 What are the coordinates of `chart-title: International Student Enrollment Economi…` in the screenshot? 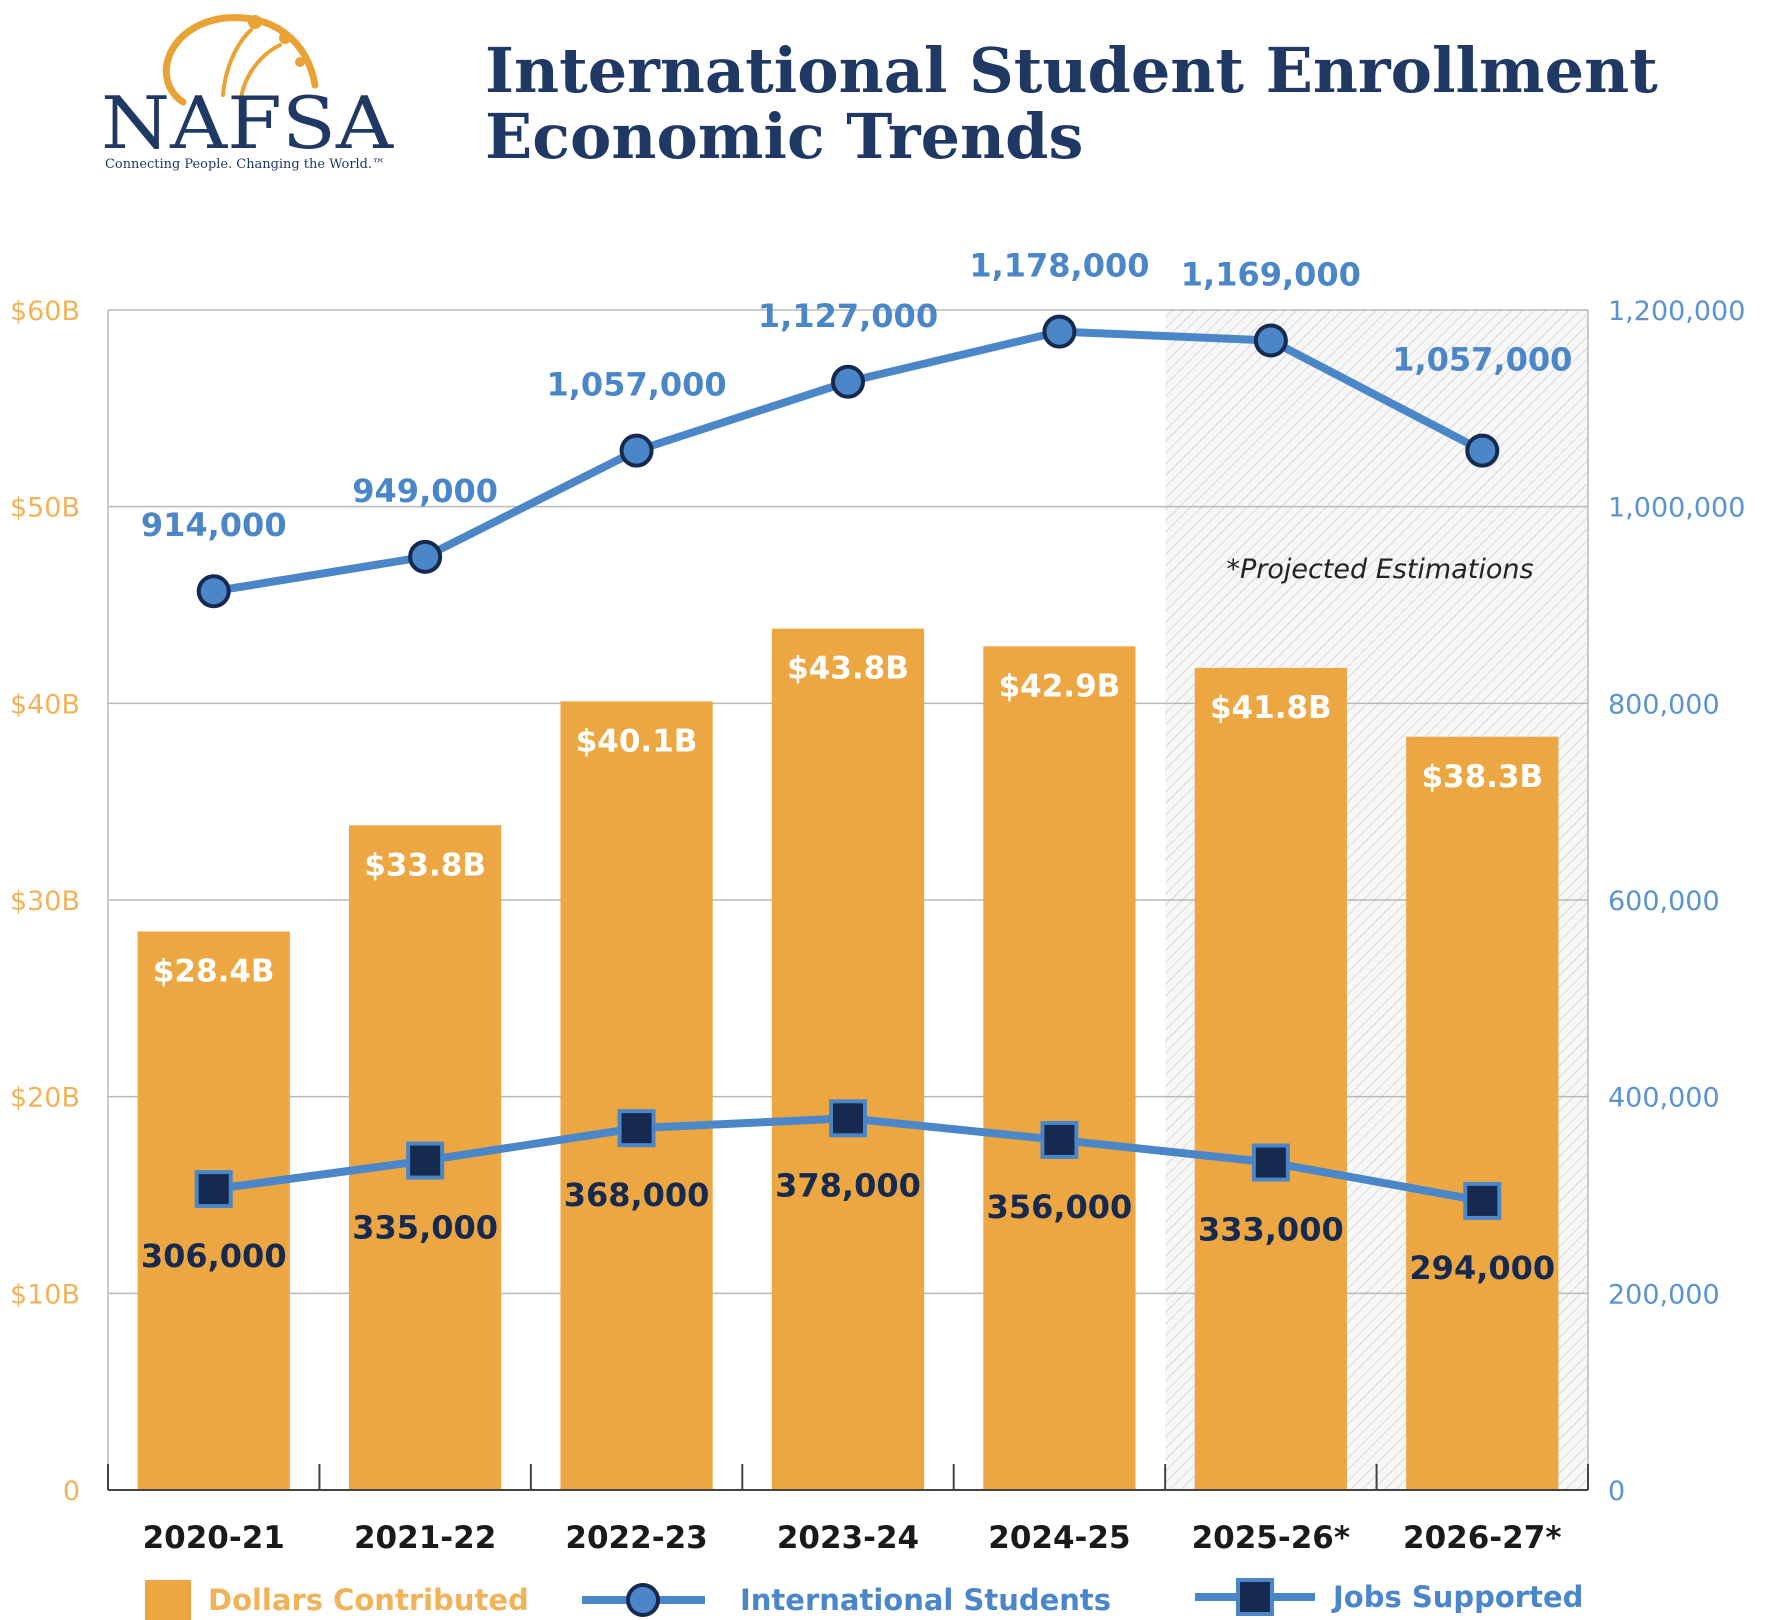 It's located at (1071, 104).